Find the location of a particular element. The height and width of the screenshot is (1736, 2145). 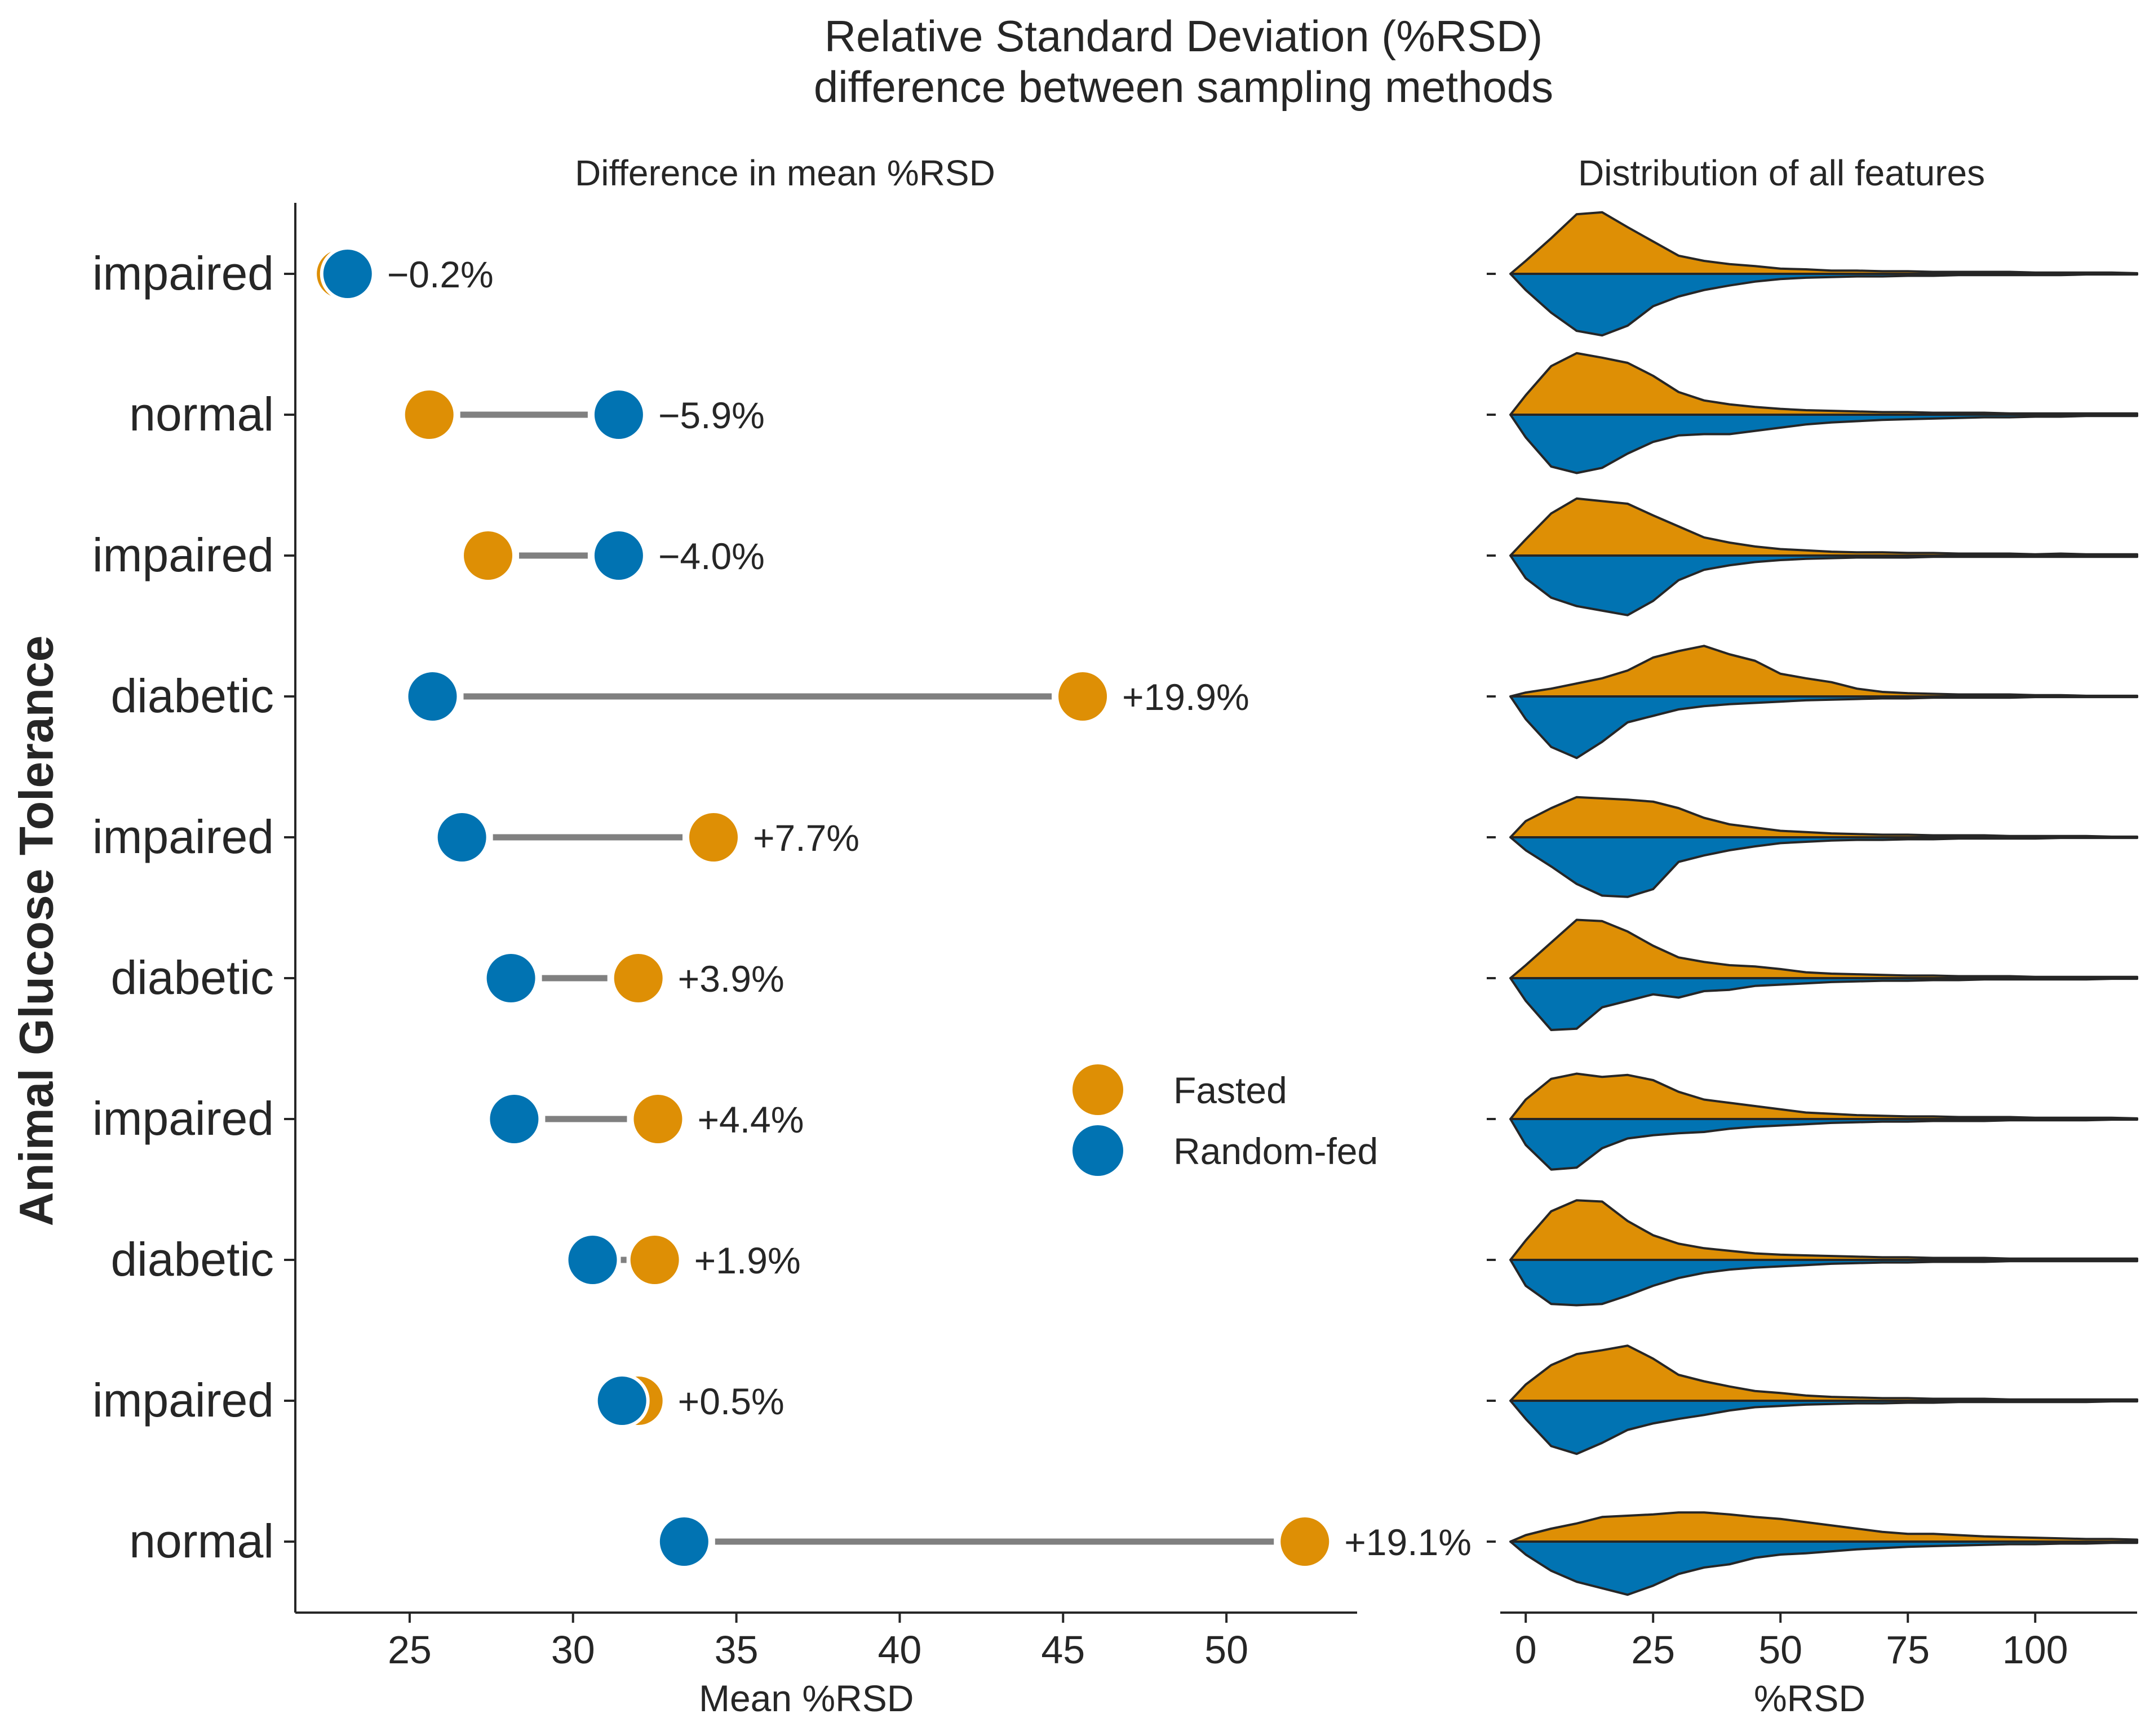

right-x-tick-label: 25 is located at coordinates (1653, 1650).